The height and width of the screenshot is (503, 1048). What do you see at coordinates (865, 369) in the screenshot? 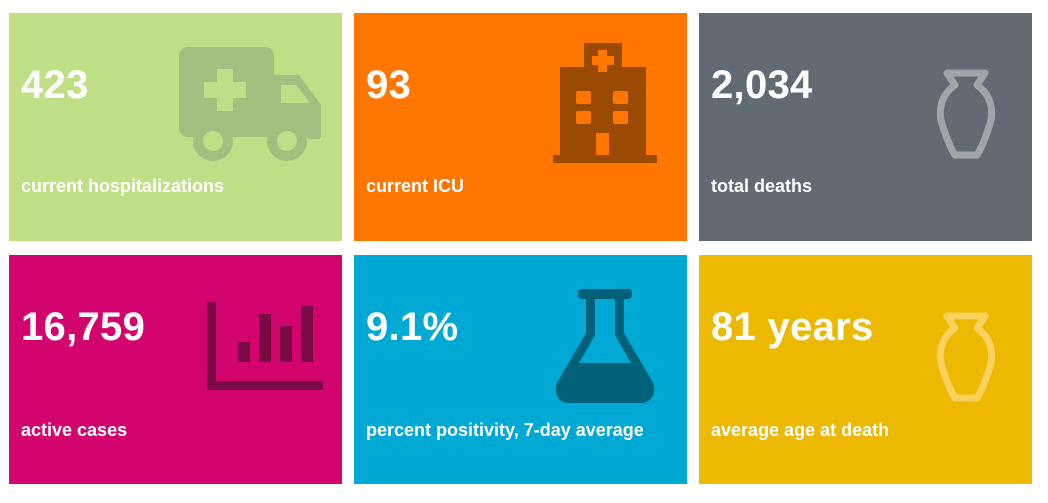
I see `stat-tile-average-age-at-death: 81 years average age at death` at bounding box center [865, 369].